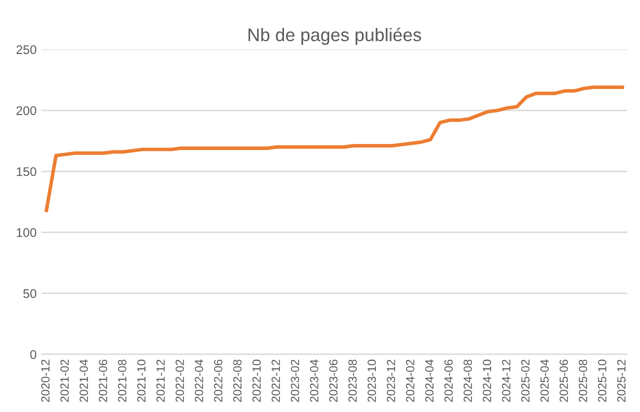 The width and height of the screenshot is (640, 412). What do you see at coordinates (544, 381) in the screenshot?
I see `x-tick-label: 2025-04` at bounding box center [544, 381].